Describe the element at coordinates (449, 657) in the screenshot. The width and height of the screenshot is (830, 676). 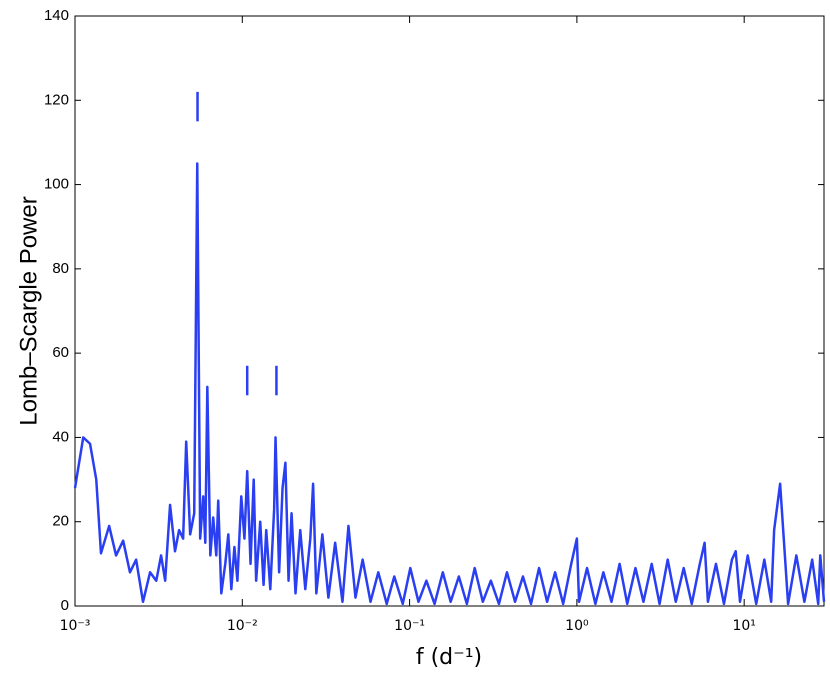
I see `x-axis-label: f (d⁻¹)` at that location.